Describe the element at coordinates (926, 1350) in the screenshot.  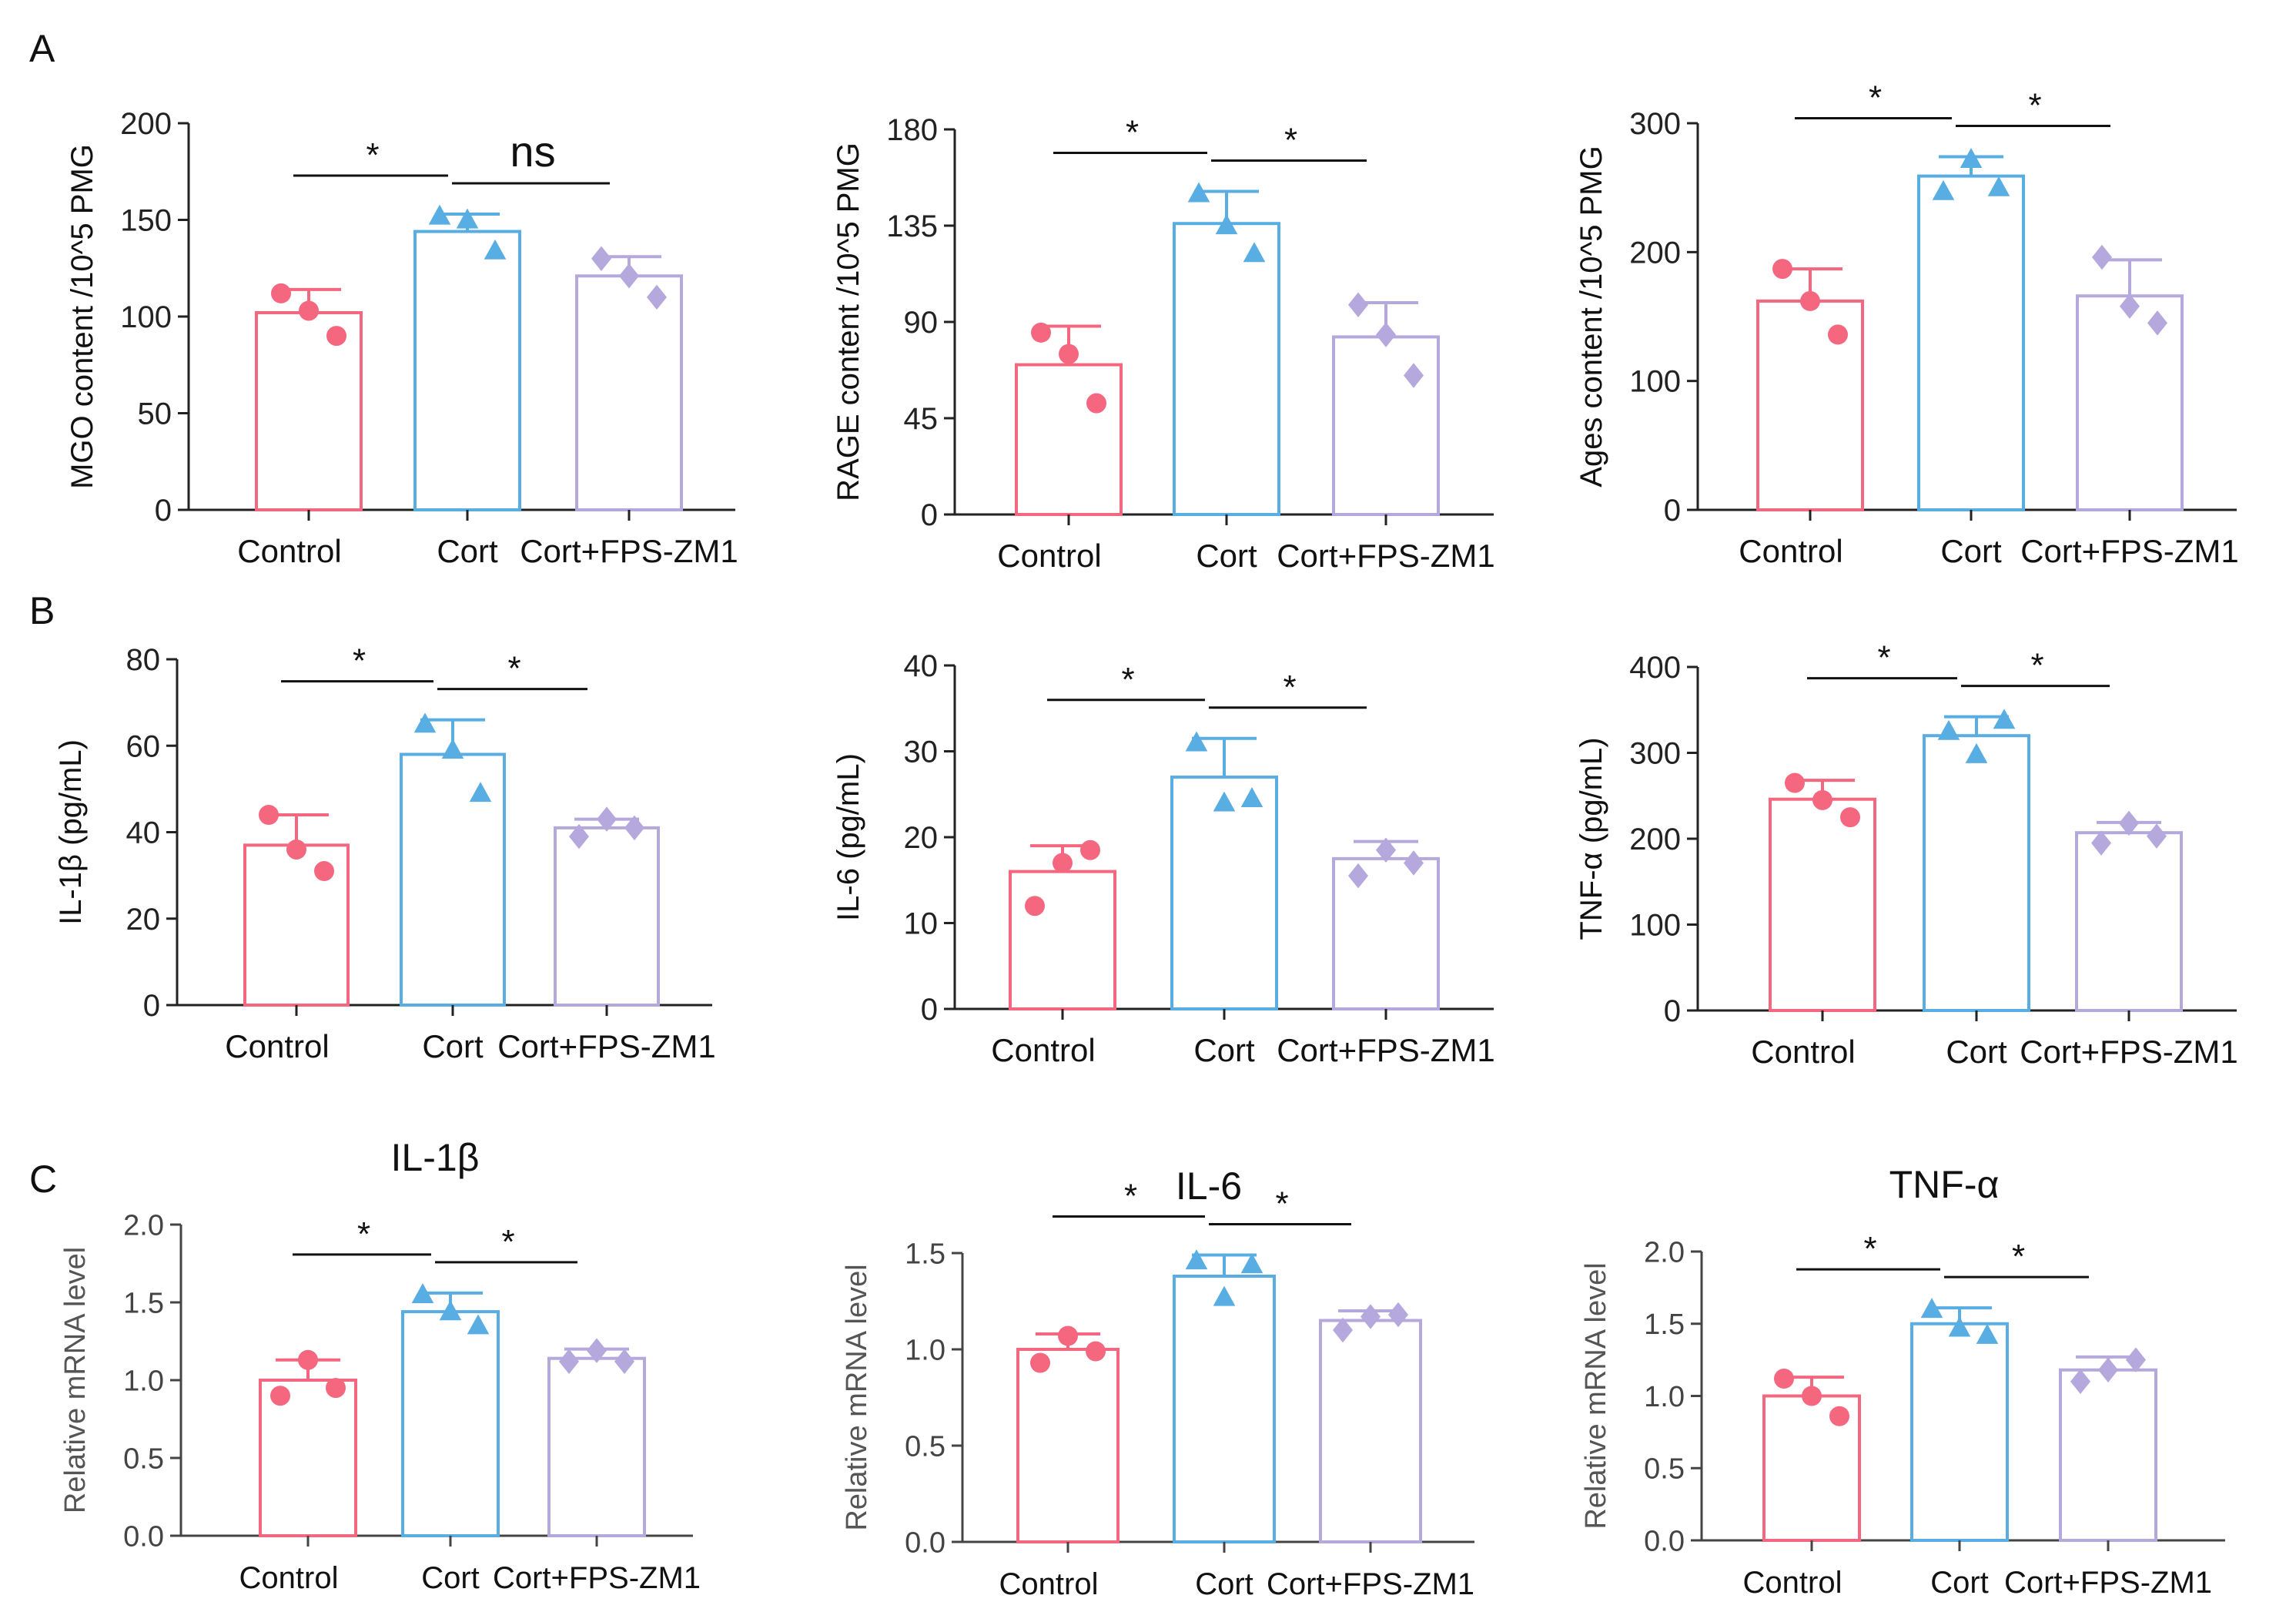
I see `y-tick-label: 1.0` at that location.